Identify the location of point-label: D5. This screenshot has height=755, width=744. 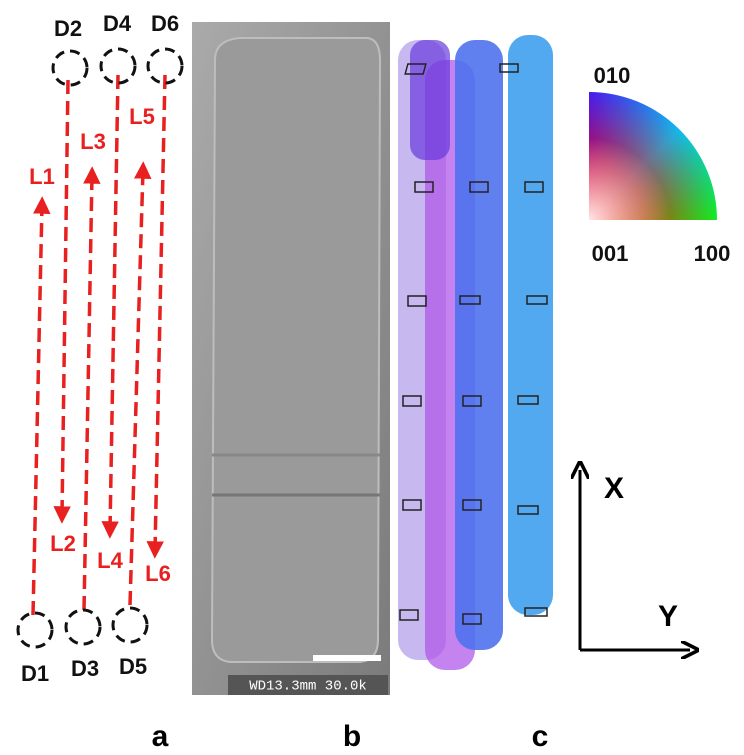
(133, 666).